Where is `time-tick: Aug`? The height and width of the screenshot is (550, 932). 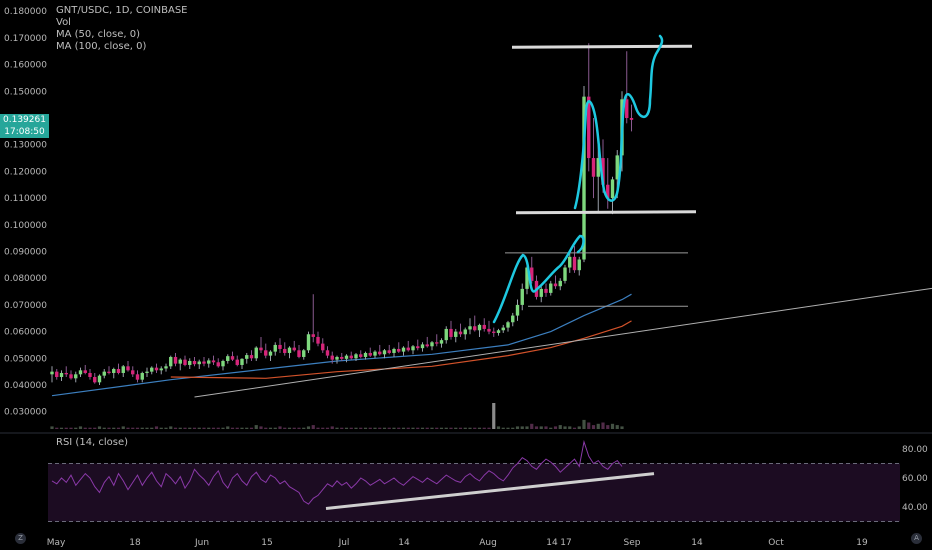
time-tick: Aug is located at coordinates (488, 543).